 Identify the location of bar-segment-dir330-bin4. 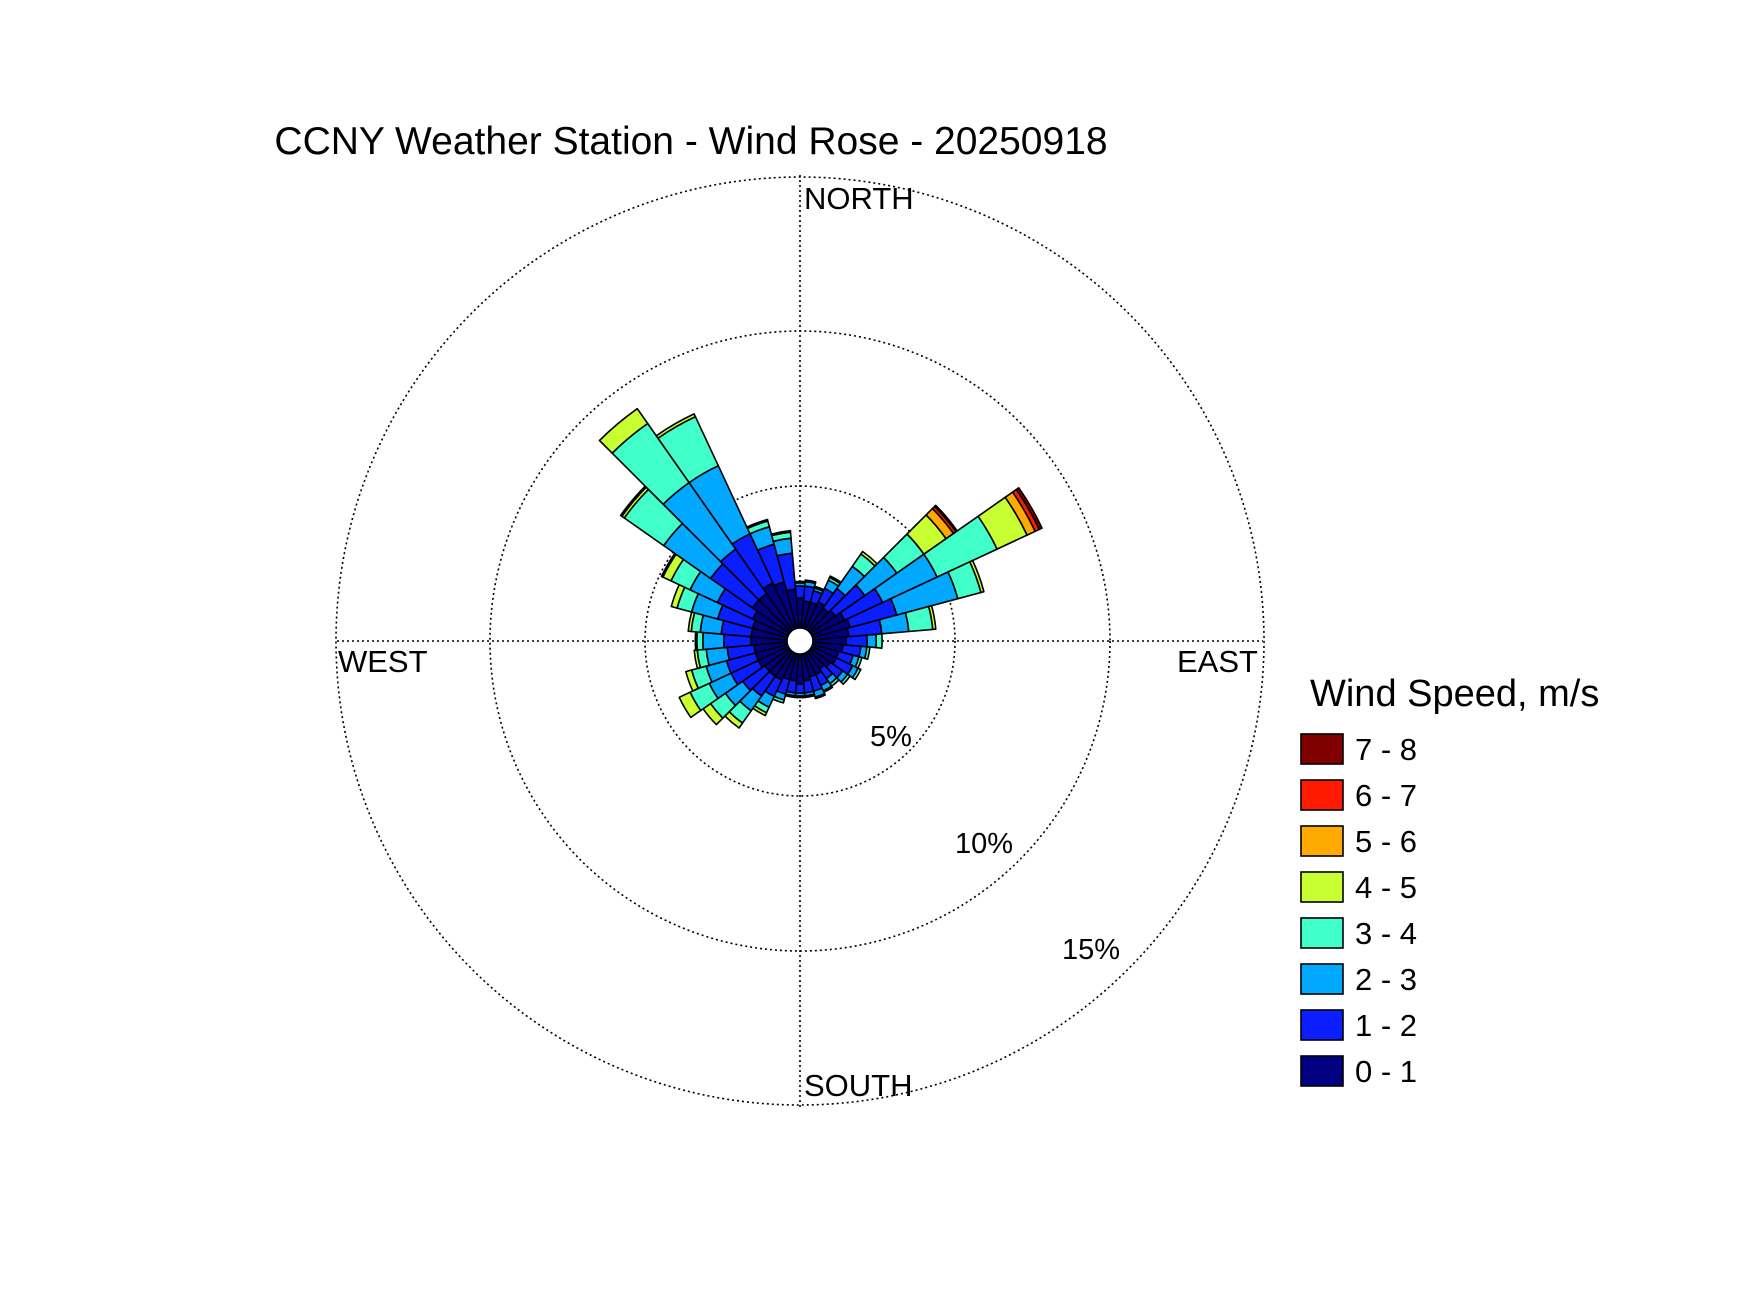
(676, 426).